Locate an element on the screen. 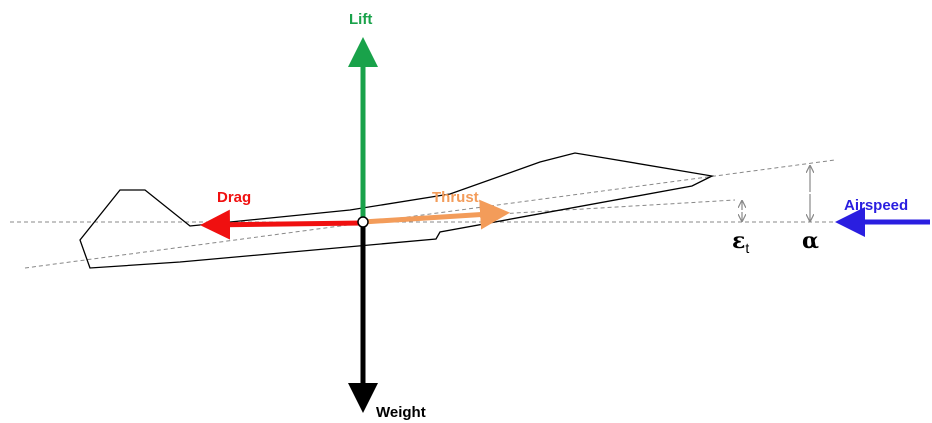  alpha-label: α is located at coordinates (810, 241).